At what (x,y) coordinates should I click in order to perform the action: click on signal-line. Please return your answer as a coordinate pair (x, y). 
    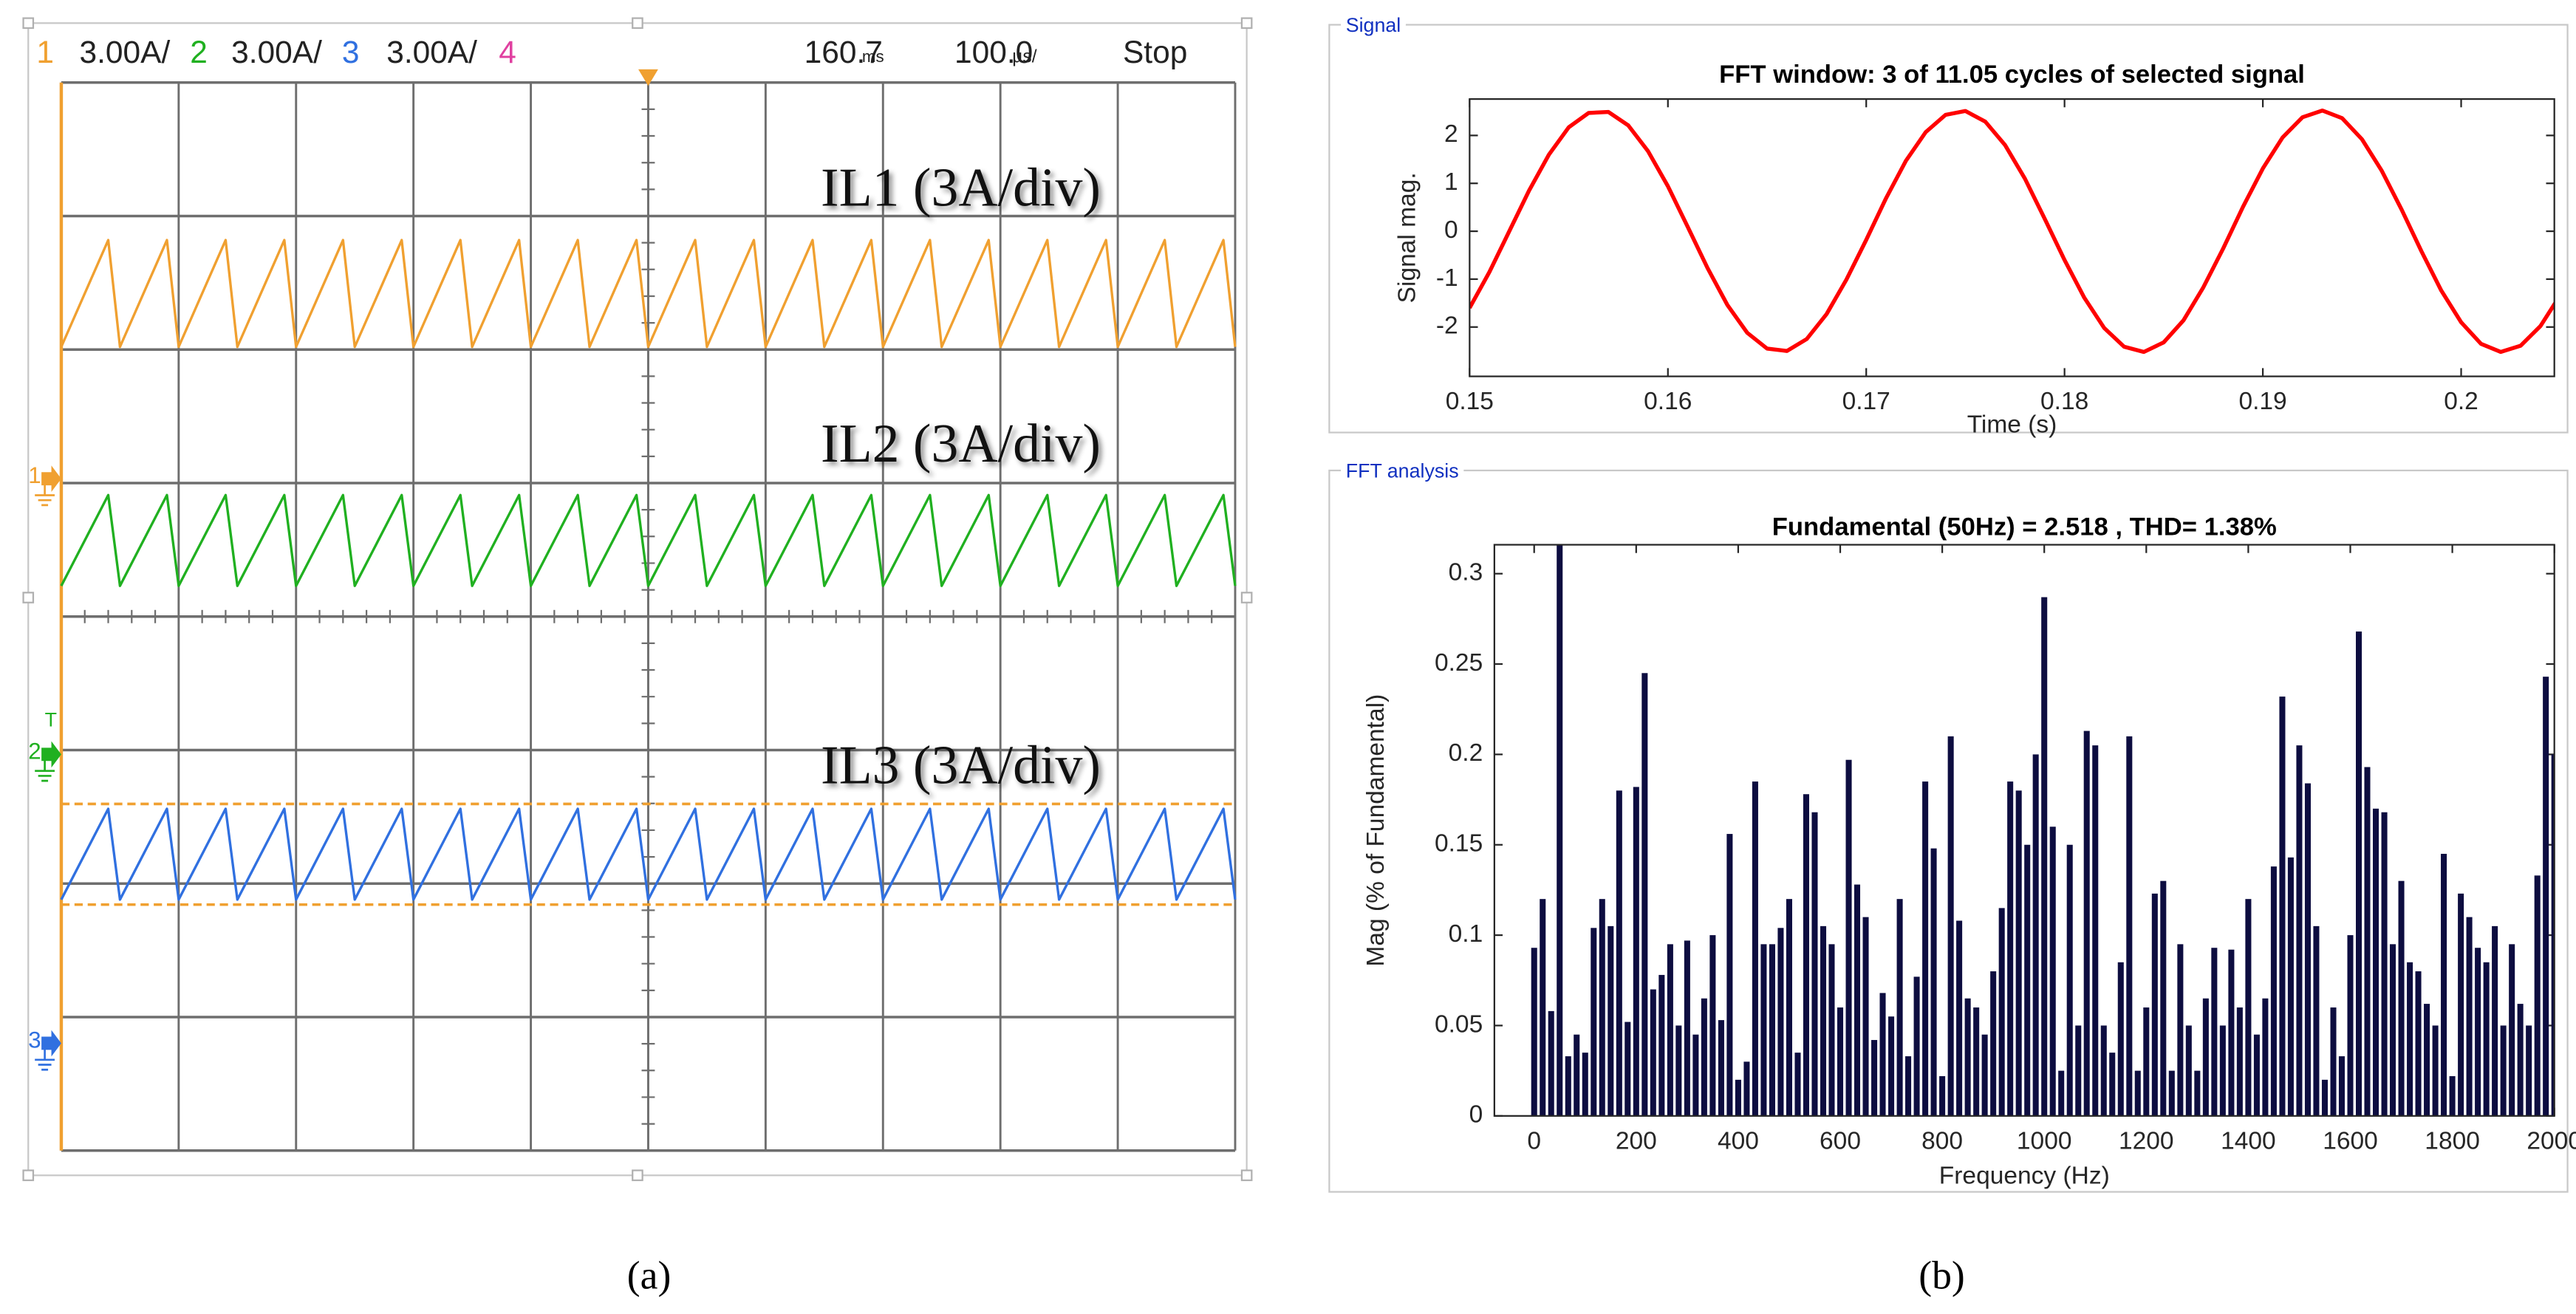
    Looking at the image, I should click on (2012, 231).